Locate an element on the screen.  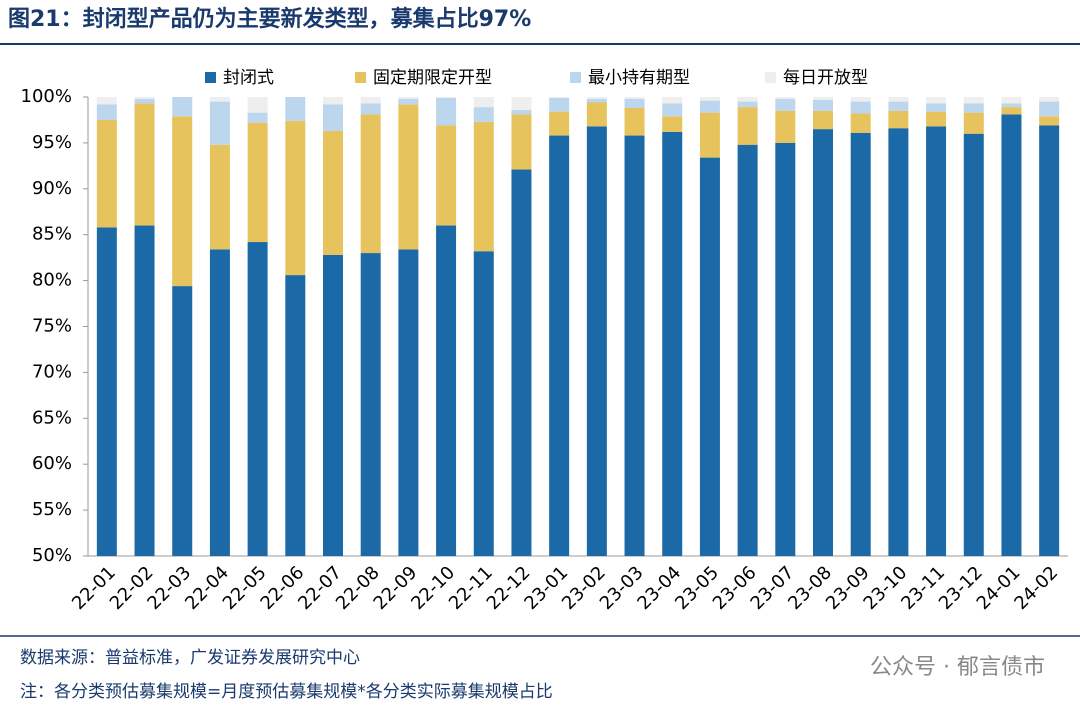
legend-label: 每日开放型 is located at coordinates (825, 78).